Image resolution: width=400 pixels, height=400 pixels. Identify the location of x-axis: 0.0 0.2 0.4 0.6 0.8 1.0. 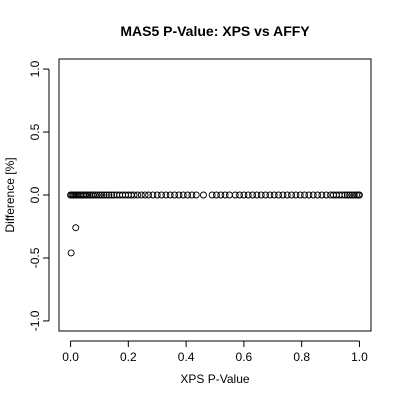
(215, 352).